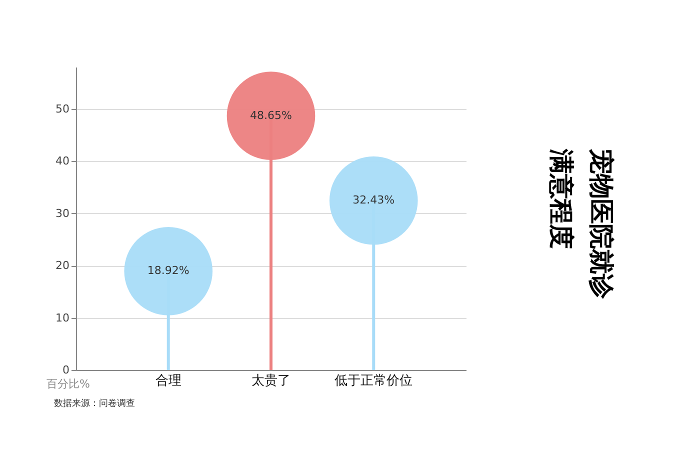  I want to click on y-axis-title: 百分比%, so click(68, 384).